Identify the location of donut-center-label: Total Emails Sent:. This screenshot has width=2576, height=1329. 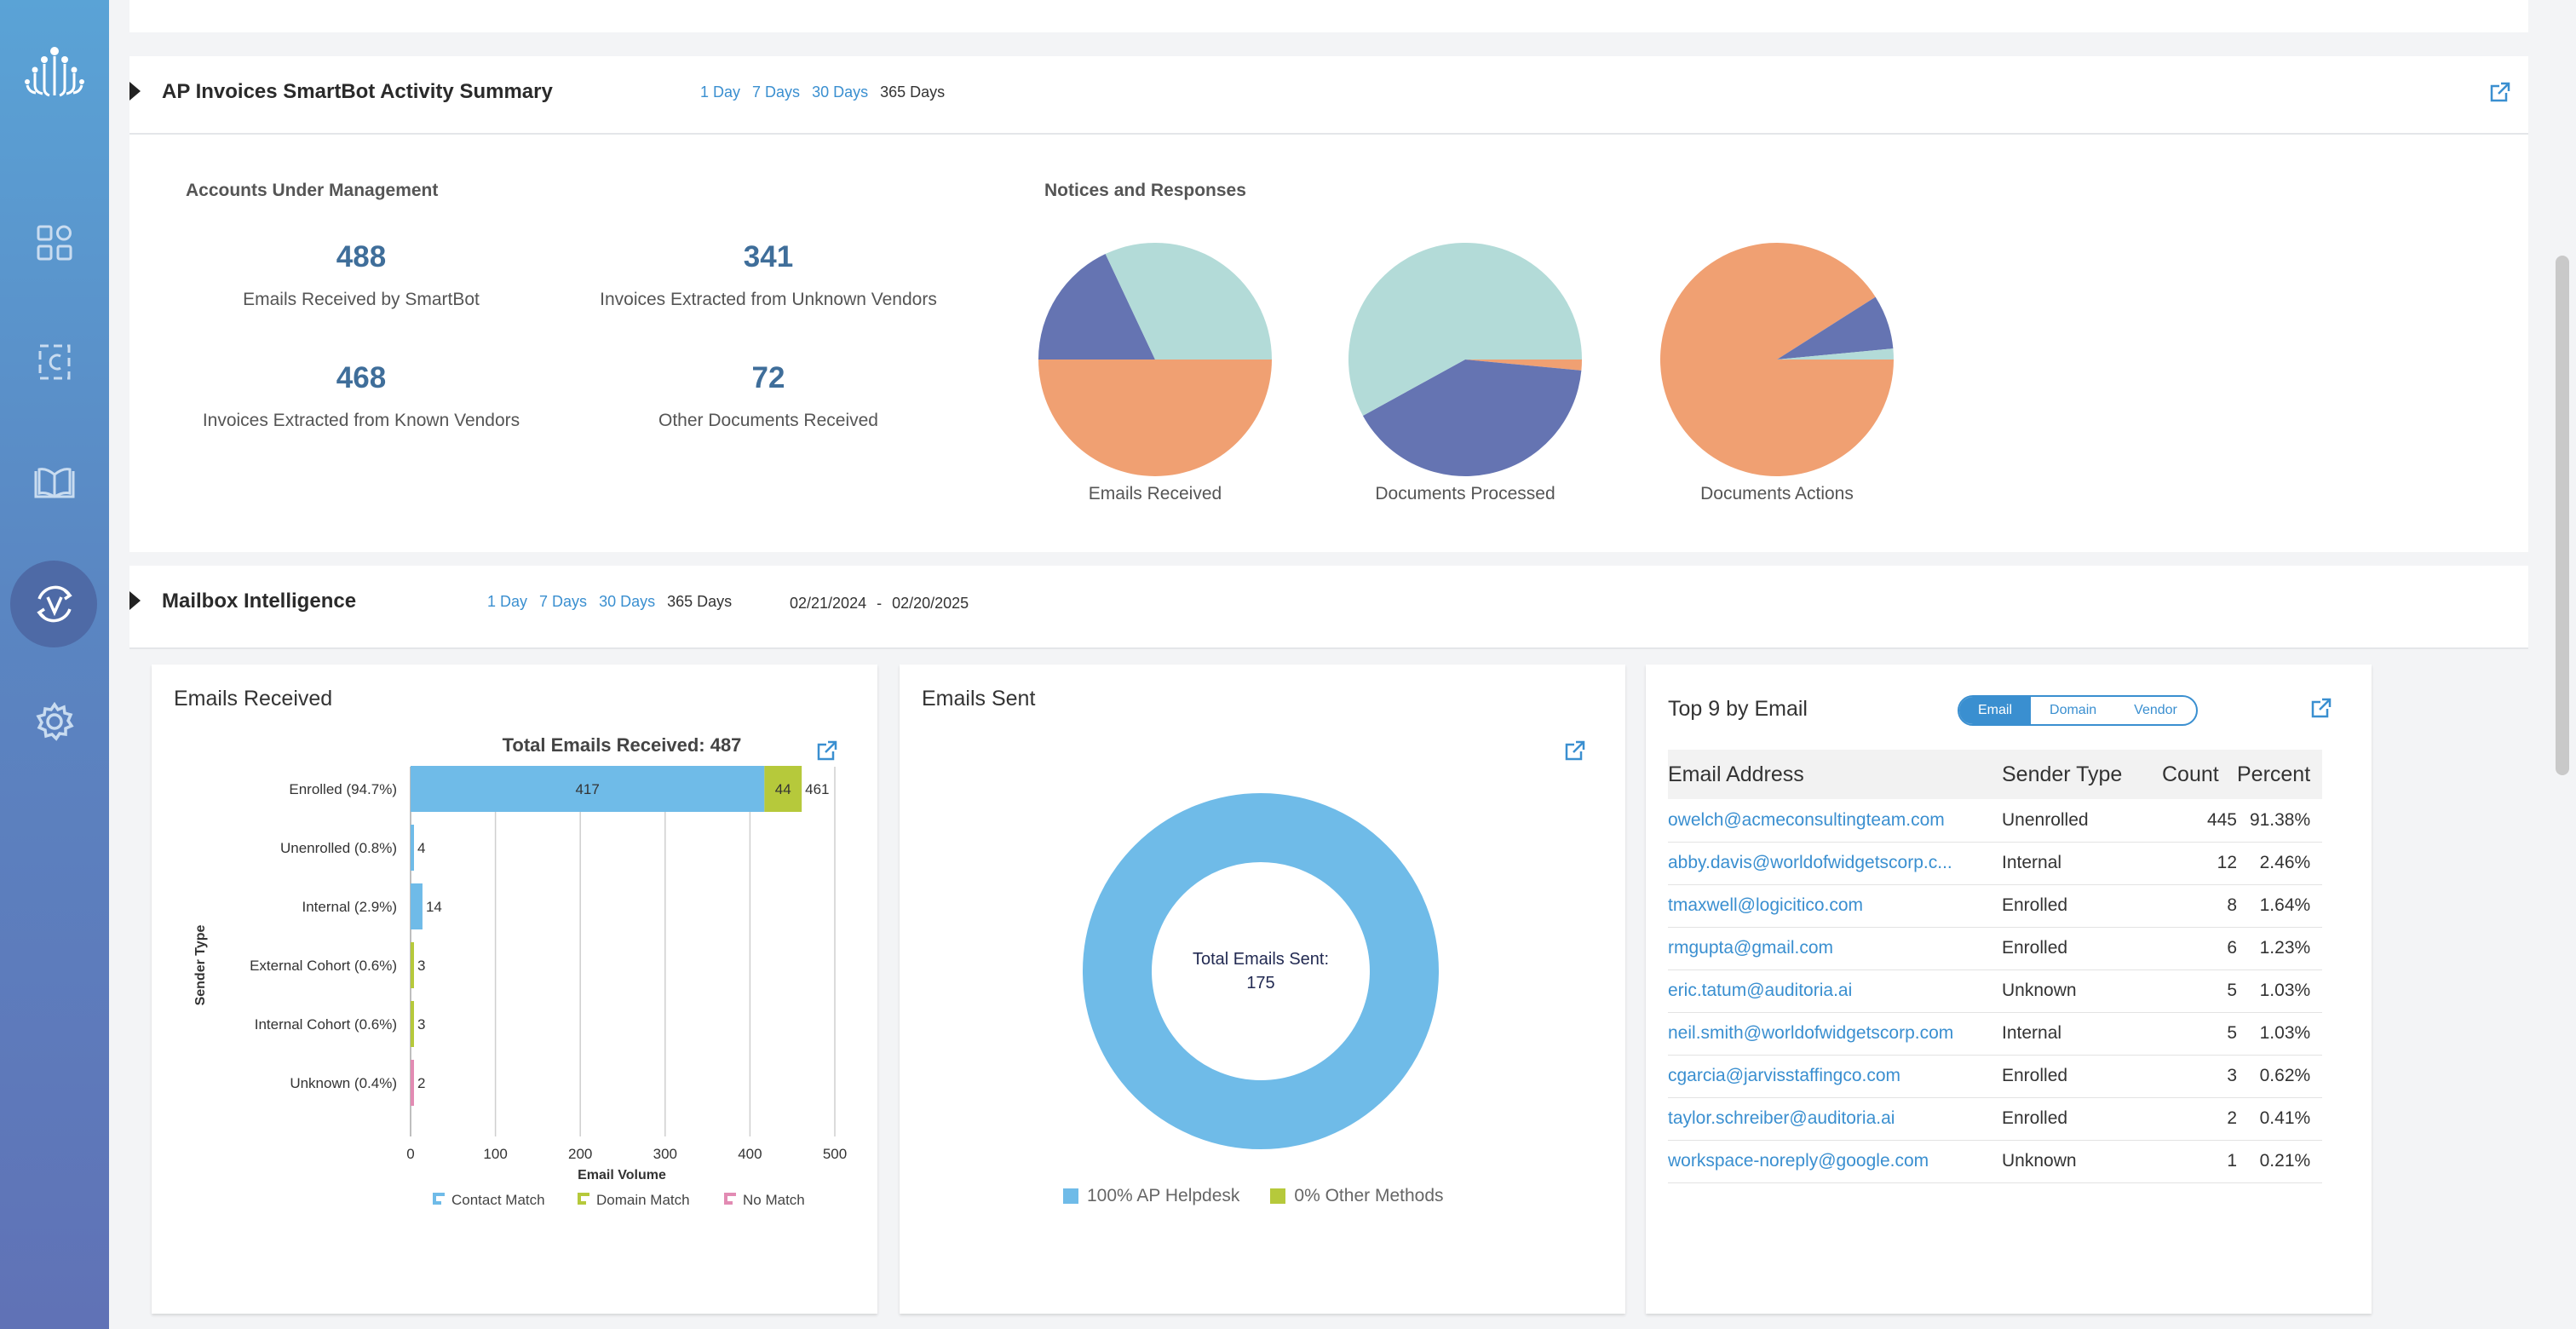
(1261, 959).